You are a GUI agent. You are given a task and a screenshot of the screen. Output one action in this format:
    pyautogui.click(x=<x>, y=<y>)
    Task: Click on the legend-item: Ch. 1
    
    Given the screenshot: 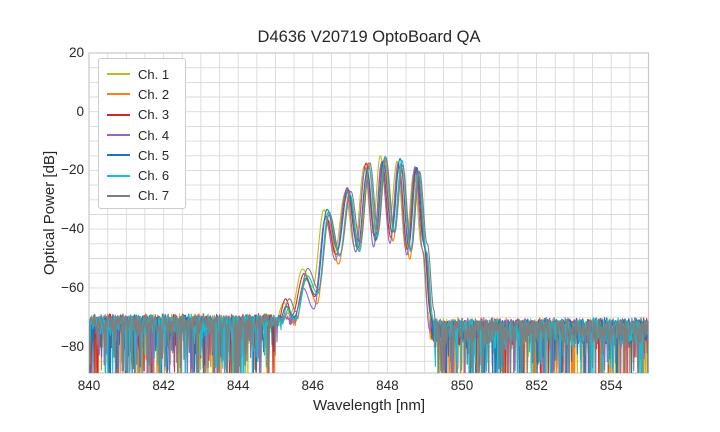 What is the action you would take?
    pyautogui.click(x=142, y=74)
    